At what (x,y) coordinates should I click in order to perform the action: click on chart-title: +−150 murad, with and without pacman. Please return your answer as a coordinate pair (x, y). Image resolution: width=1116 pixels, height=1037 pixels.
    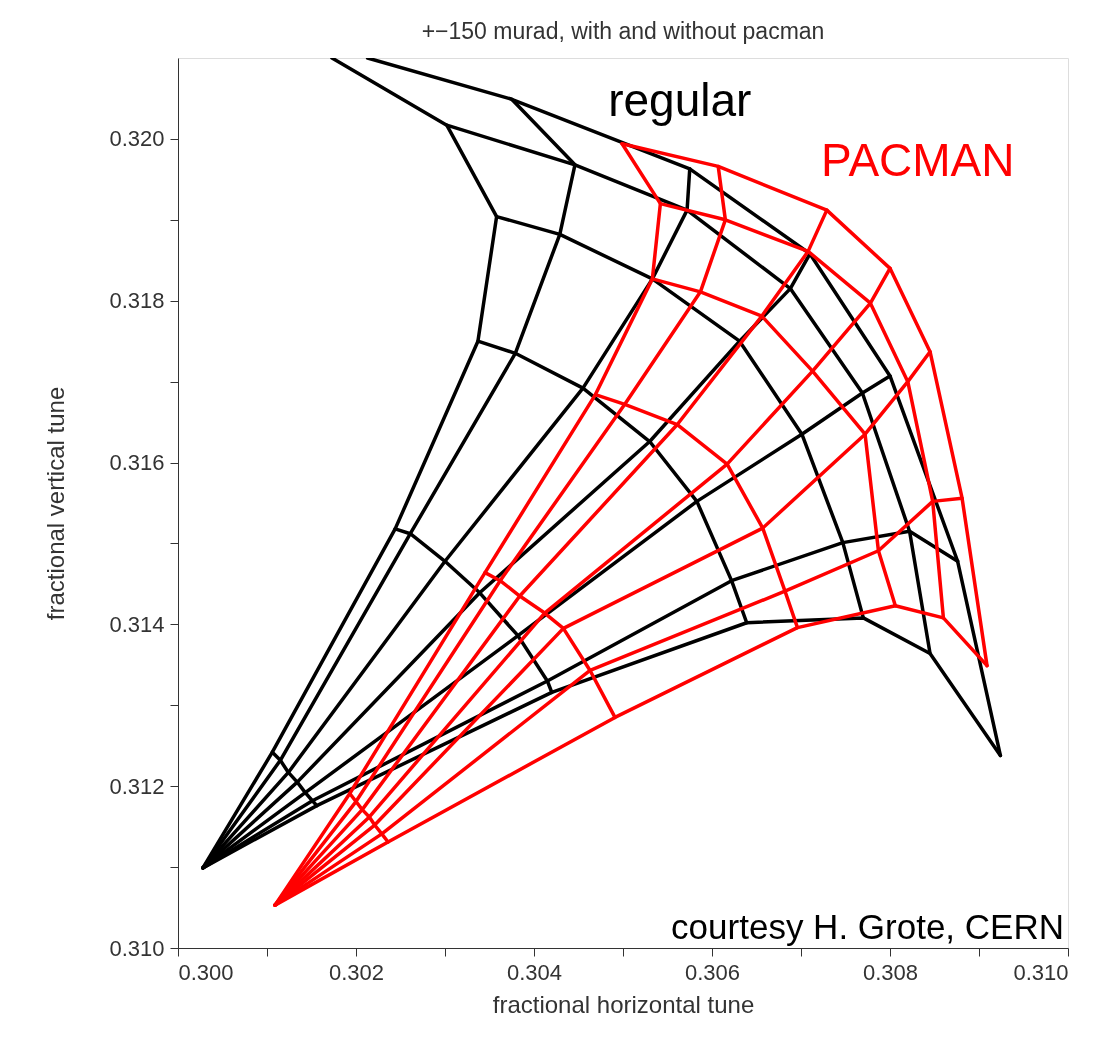
    Looking at the image, I should click on (623, 31).